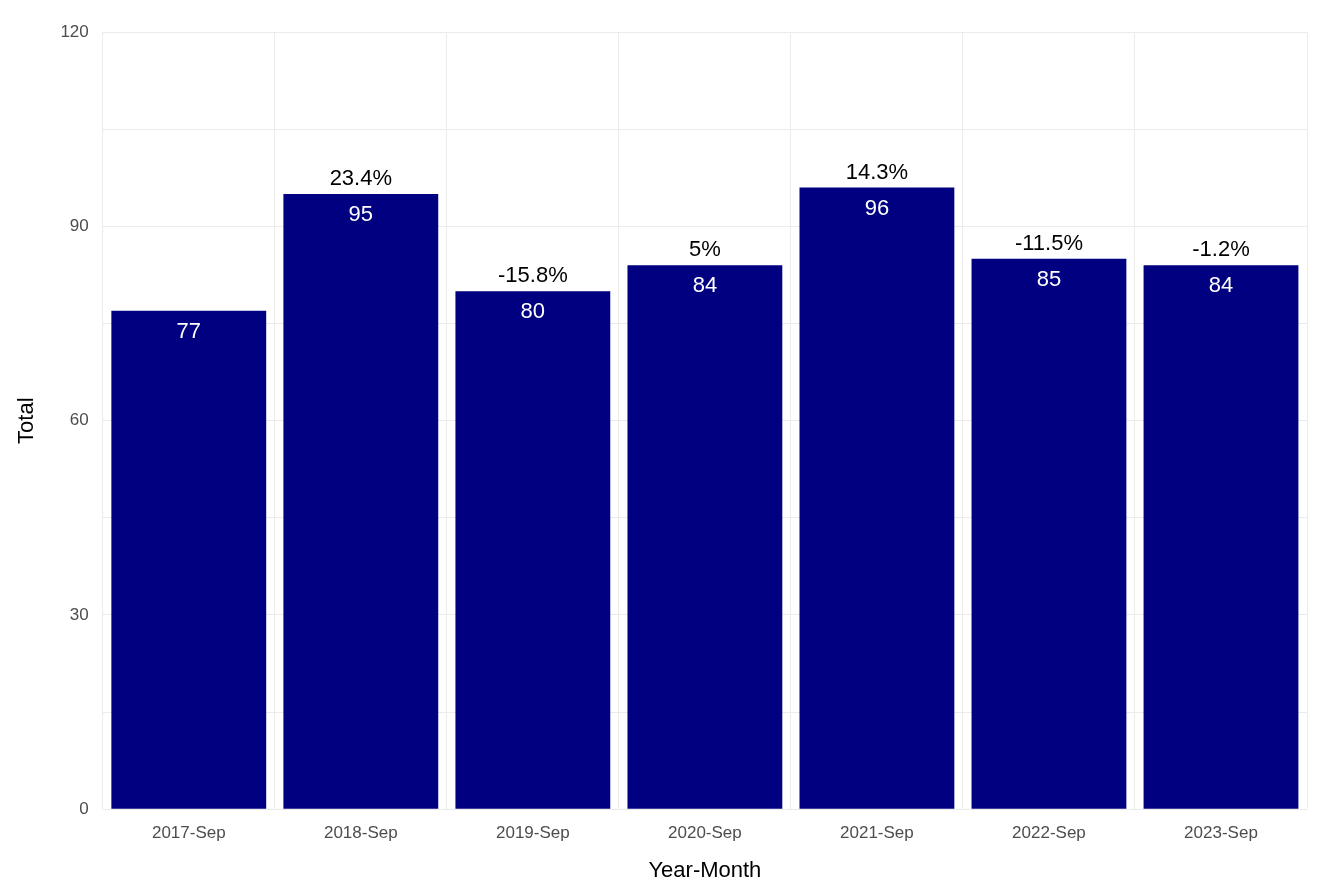 Image resolution: width=1325 pixels, height=892 pixels. I want to click on data-label: 77, so click(189, 330).